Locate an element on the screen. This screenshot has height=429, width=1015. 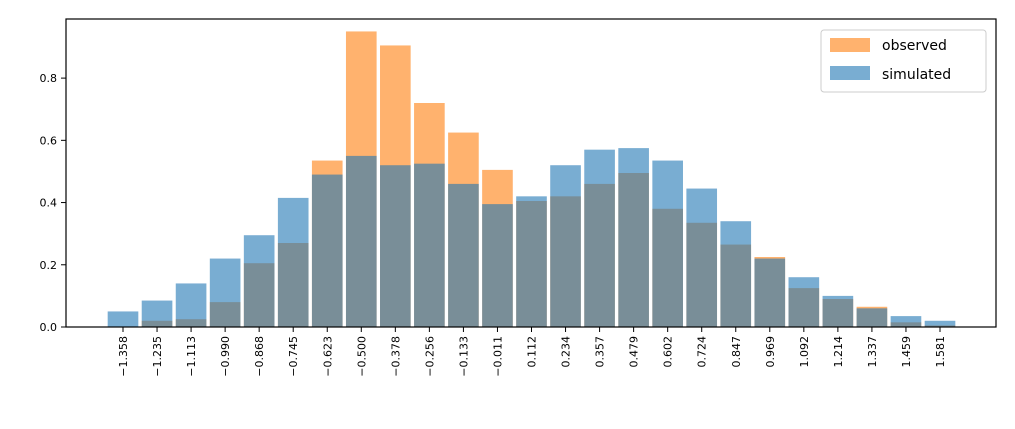
x-tick-label: −0.868 is located at coordinates (259, 356).